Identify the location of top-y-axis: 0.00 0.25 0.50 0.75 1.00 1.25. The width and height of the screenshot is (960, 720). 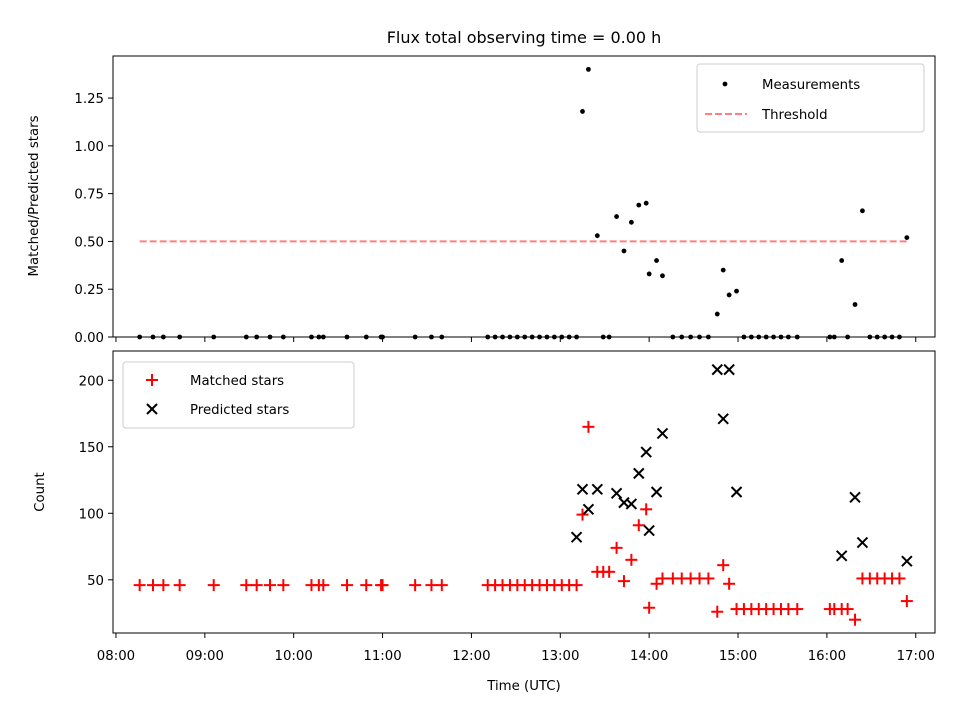
(93, 219).